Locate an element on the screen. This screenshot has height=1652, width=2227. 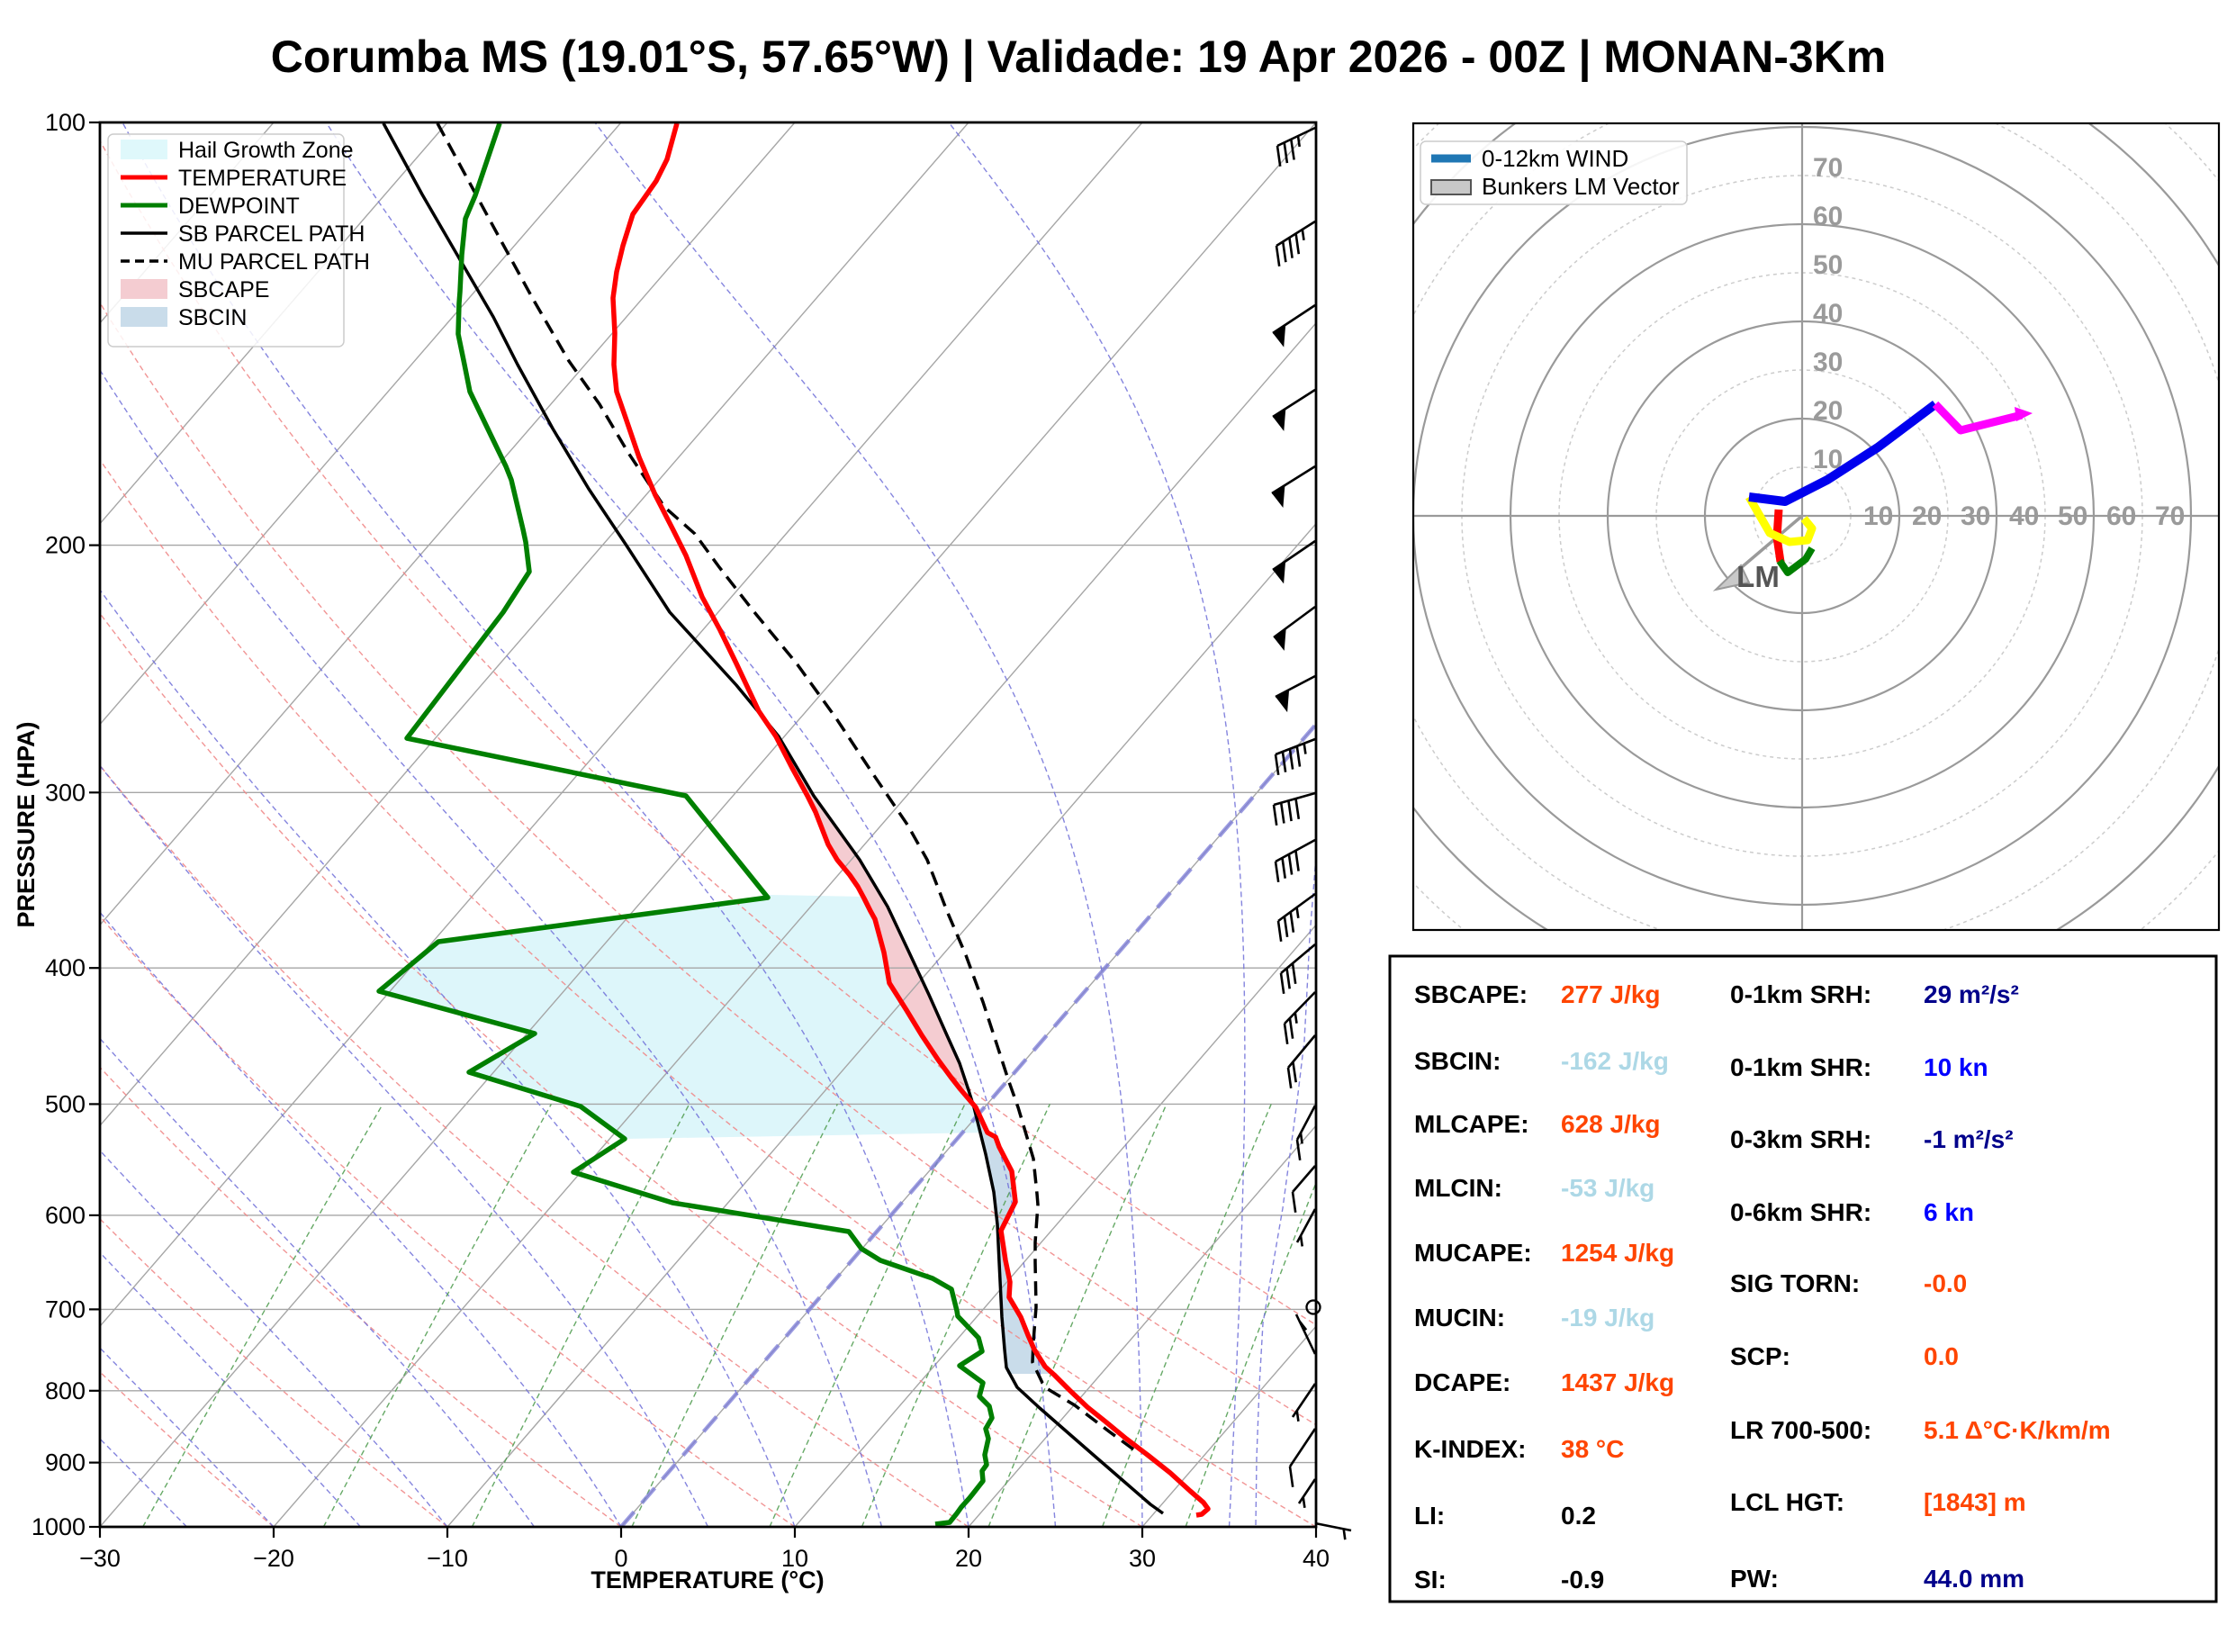
svg-text: 0 is located at coordinates (620, 1558).